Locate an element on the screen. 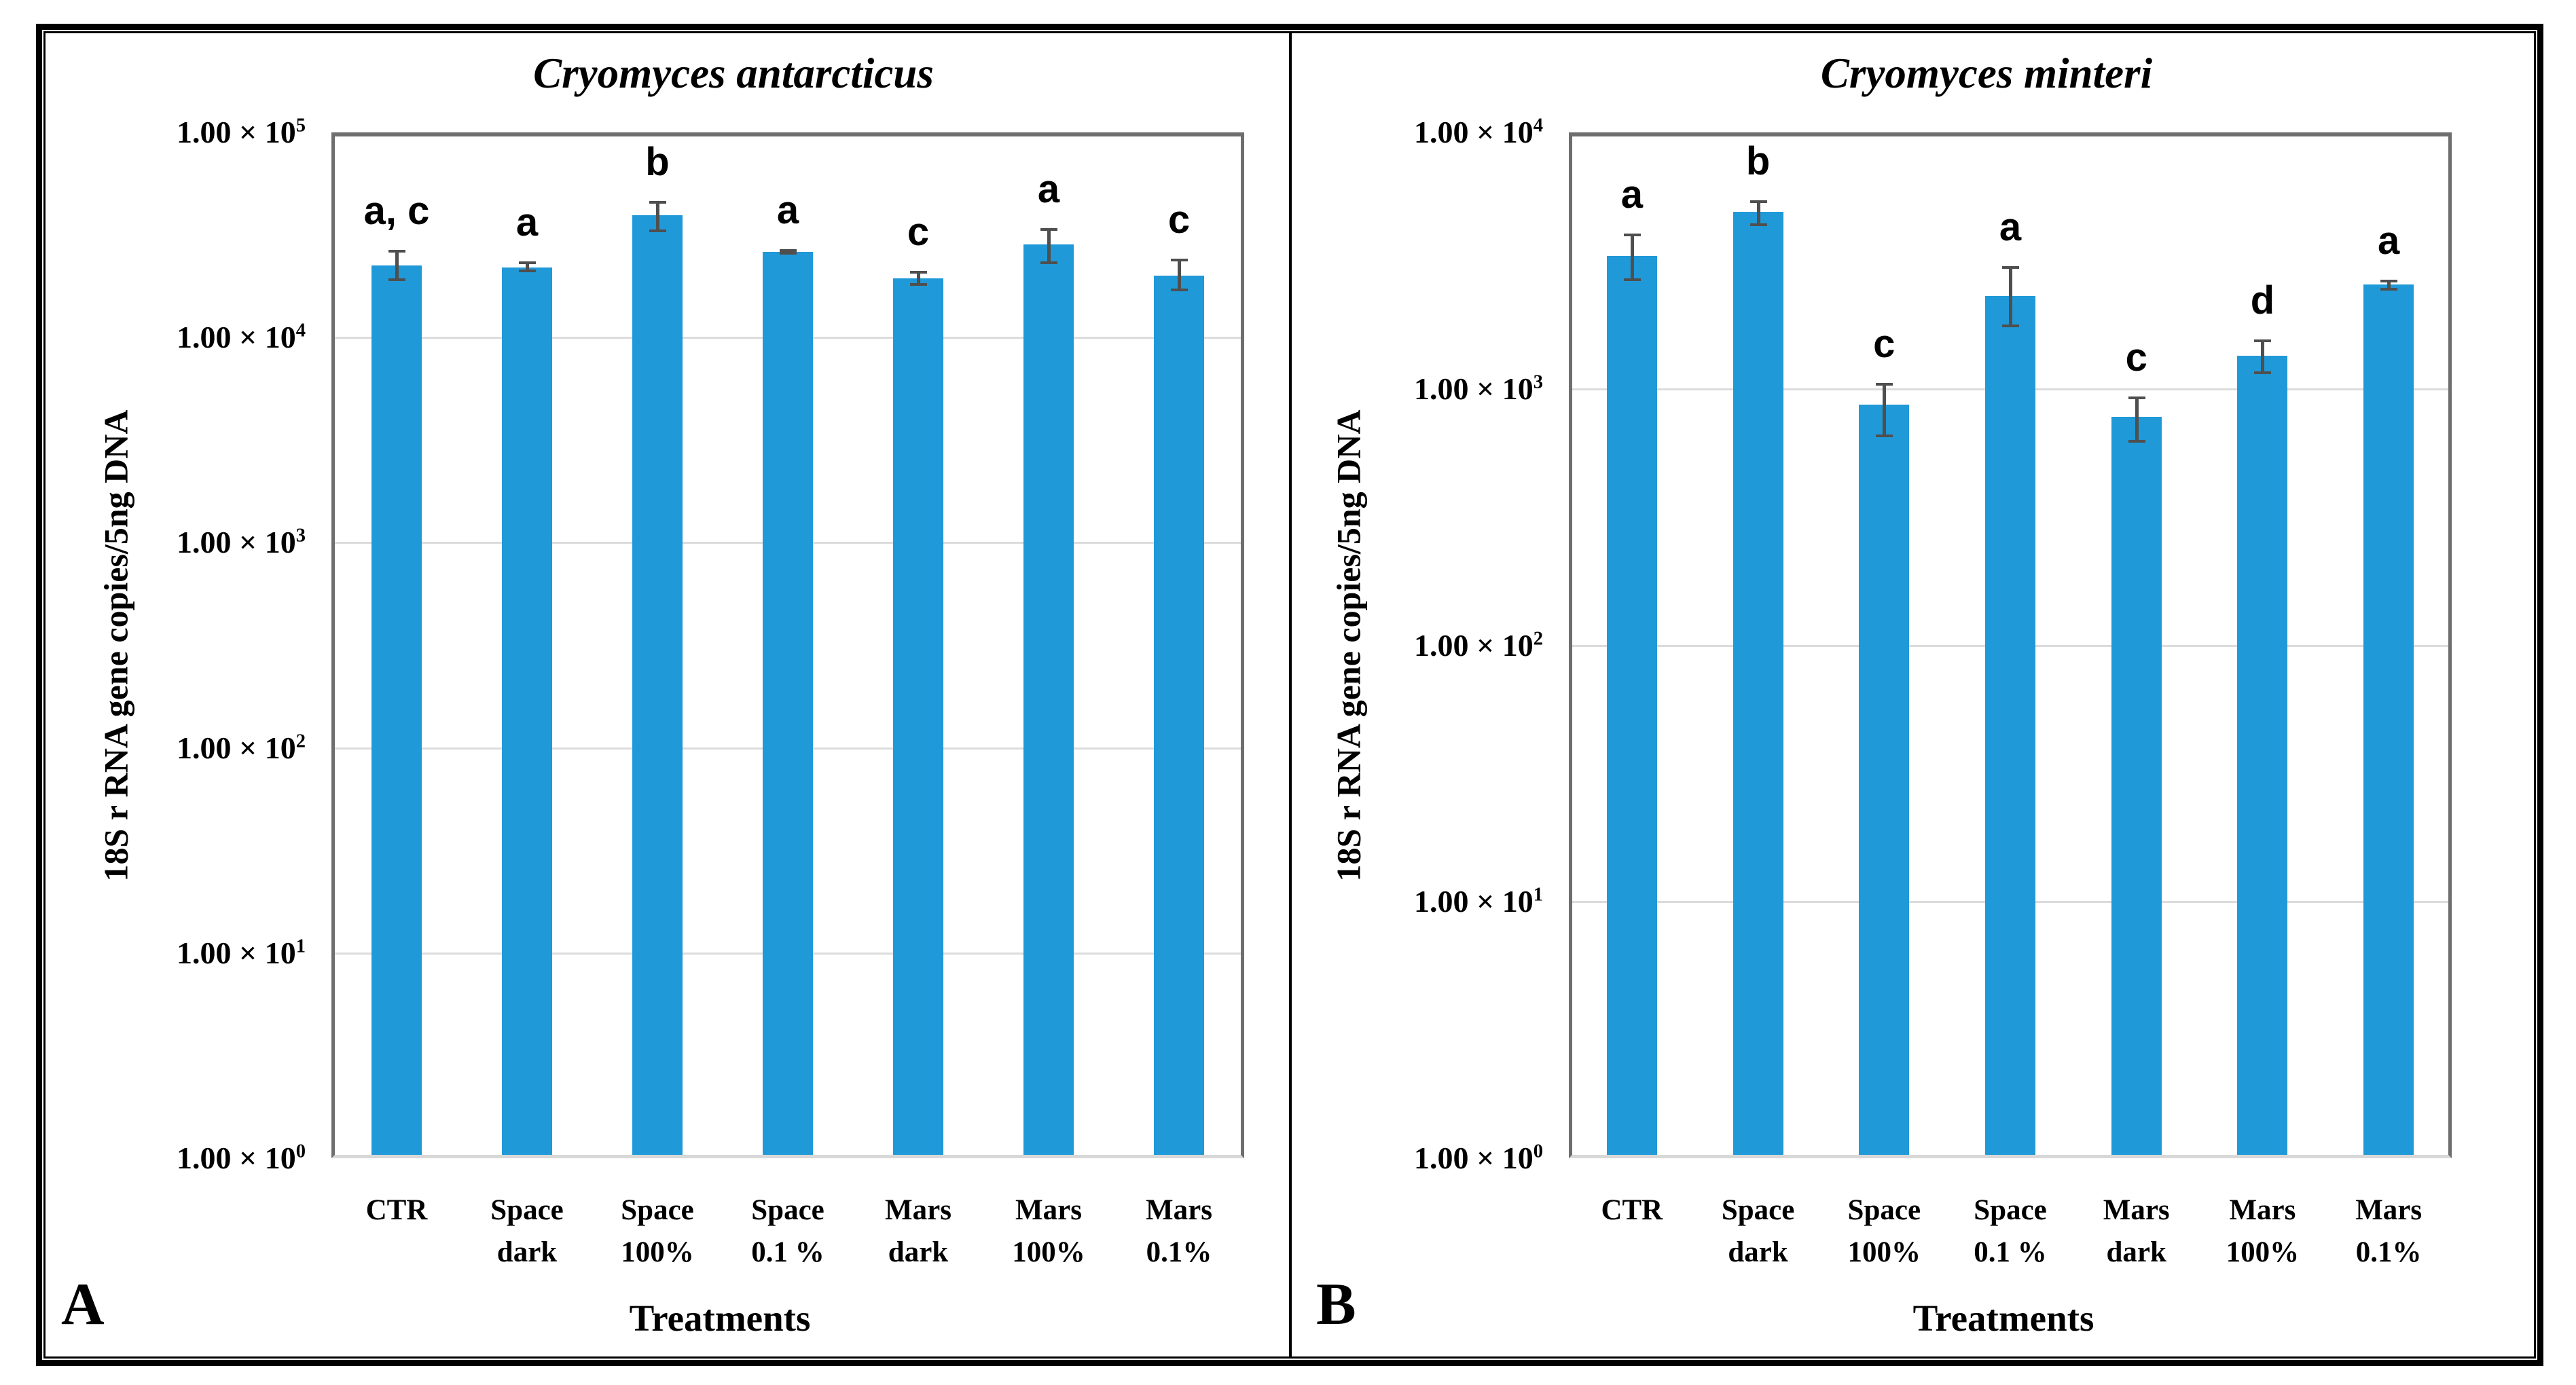 This screenshot has height=1385, width=2576. y-tick-label: 1.00 × 10¹ is located at coordinates (241, 952).